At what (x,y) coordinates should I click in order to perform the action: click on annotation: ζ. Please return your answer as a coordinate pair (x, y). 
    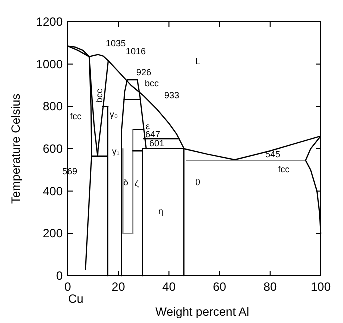
    Looking at the image, I should click on (137, 183).